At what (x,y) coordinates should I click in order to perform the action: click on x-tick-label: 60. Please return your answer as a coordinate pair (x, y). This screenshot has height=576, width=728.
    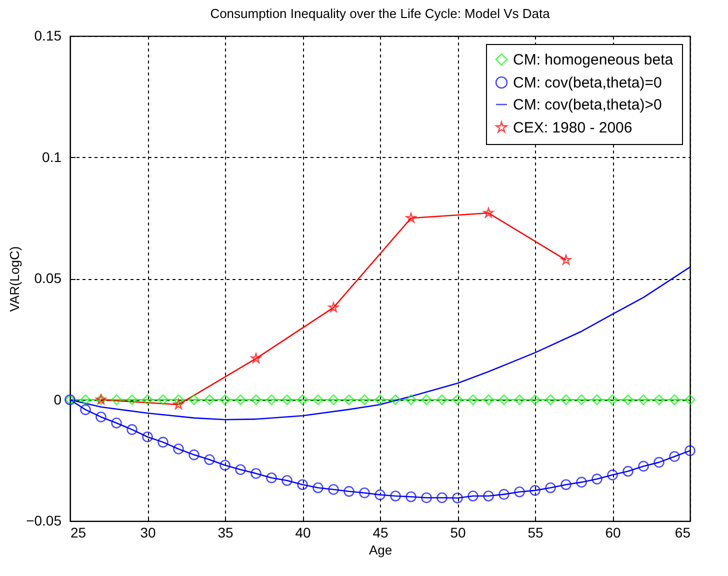
    Looking at the image, I should click on (613, 532).